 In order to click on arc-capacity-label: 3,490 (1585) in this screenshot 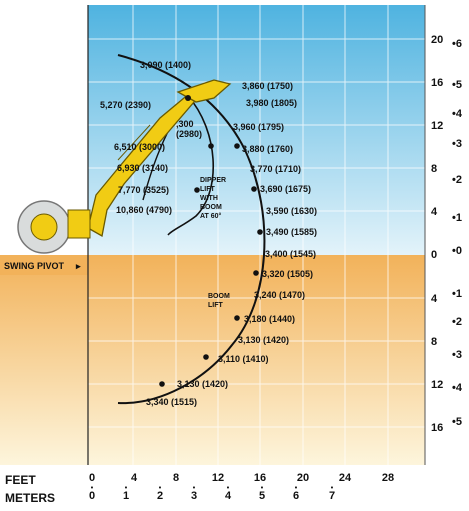, I will do `click(291, 232)`.